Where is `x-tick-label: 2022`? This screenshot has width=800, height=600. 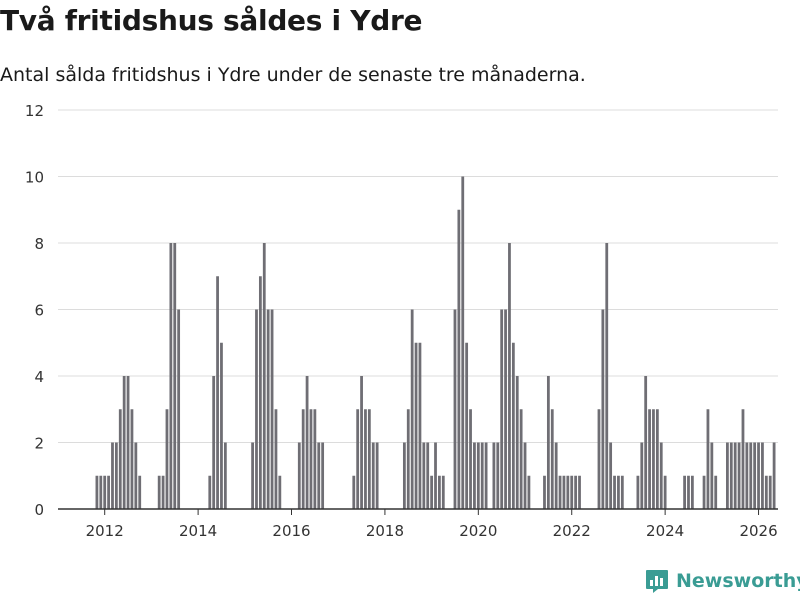
x-tick-label: 2022 is located at coordinates (572, 531).